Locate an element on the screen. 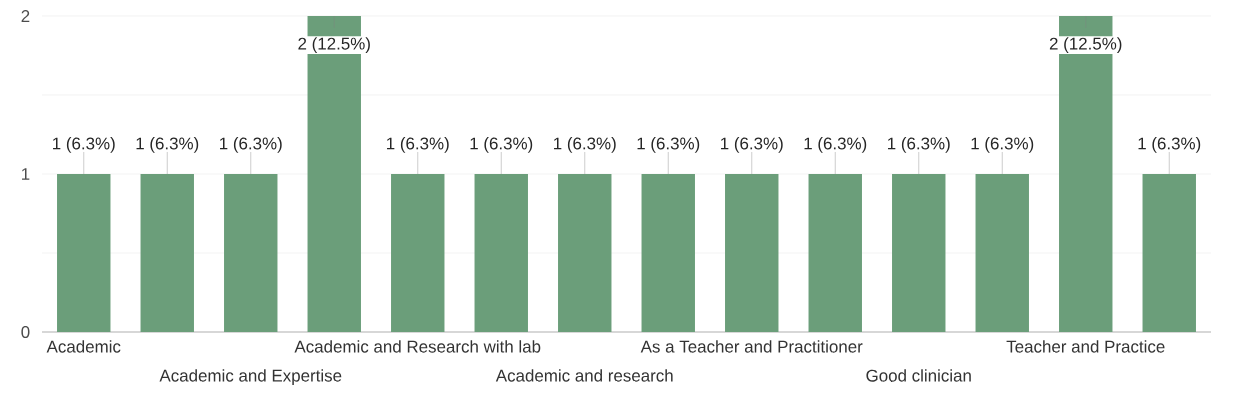  y-tick-label: 1 is located at coordinates (26, 174).